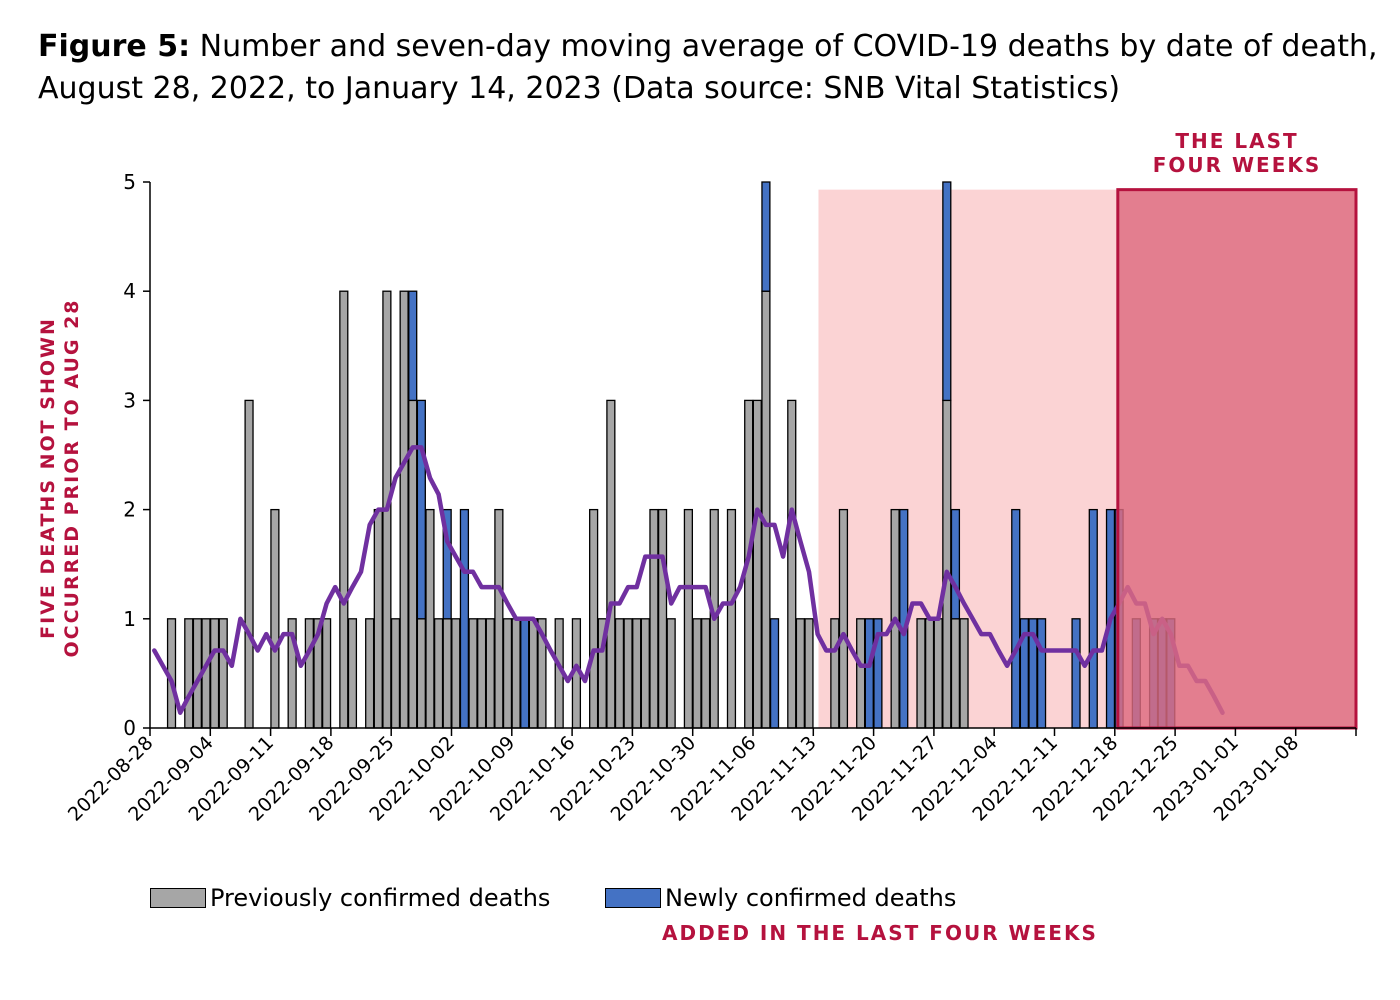  Describe the element at coordinates (129, 291) in the screenshot. I see `y-tick-label: 4` at that location.